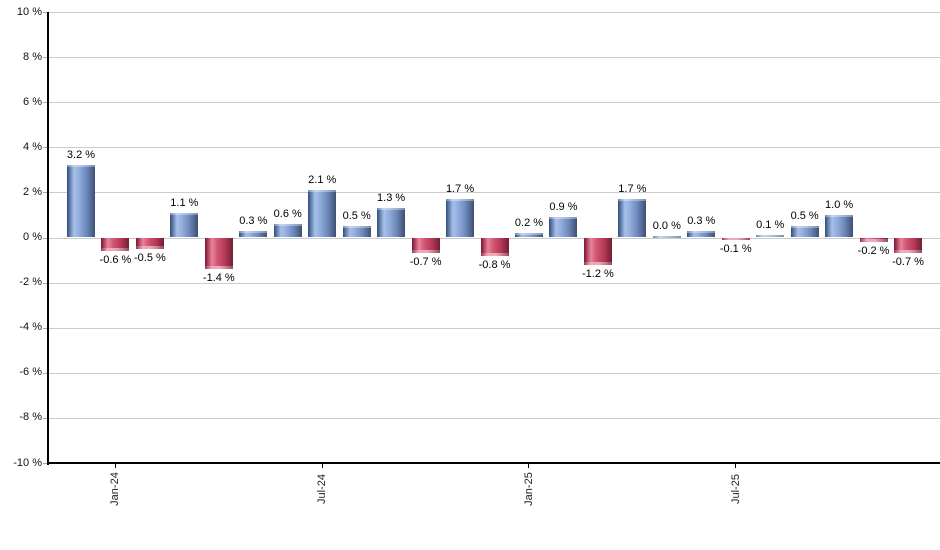 Image resolution: width=940 pixels, height=550 pixels. What do you see at coordinates (30, 327) in the screenshot?
I see `y-axis-tick-label: -4 %` at bounding box center [30, 327].